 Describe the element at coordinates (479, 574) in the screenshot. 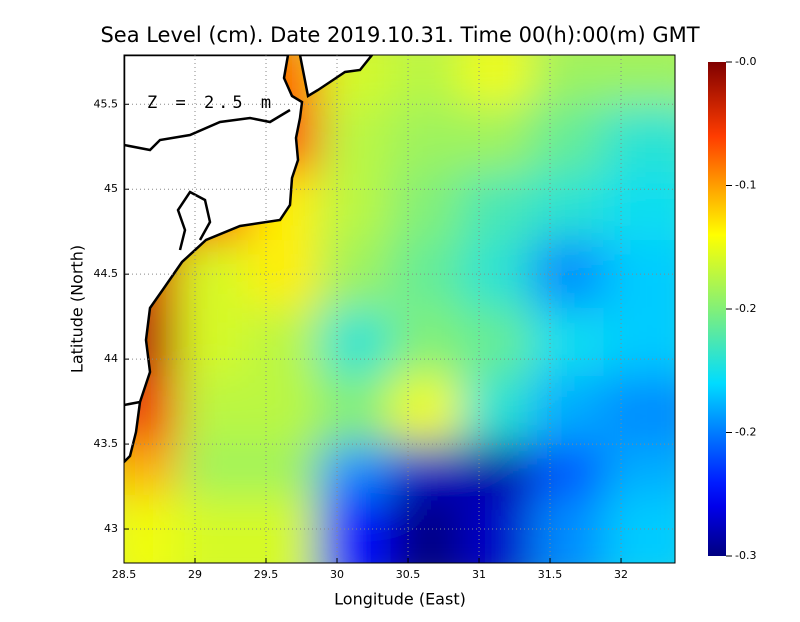

I see `x-tick-label: 31` at that location.